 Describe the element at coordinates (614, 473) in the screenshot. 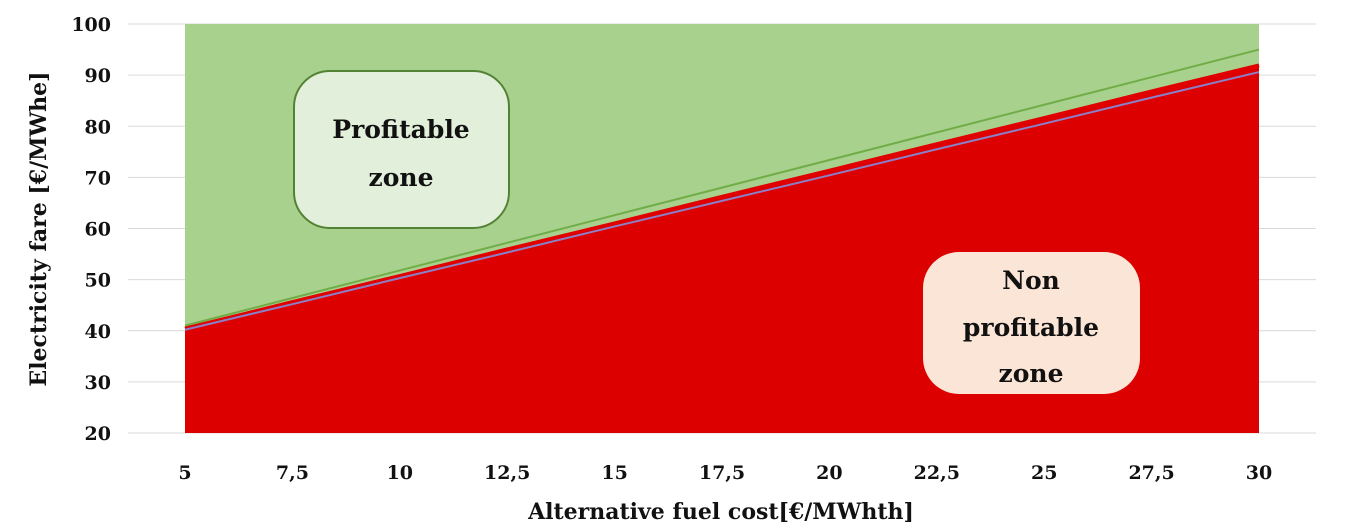

I see `x-tick-4: 15` at that location.